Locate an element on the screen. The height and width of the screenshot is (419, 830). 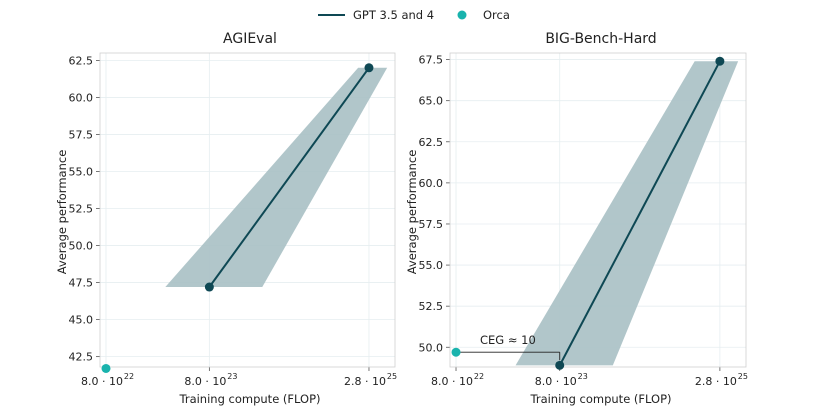
bbh-ytick-label: 65.0 is located at coordinates (431, 101).